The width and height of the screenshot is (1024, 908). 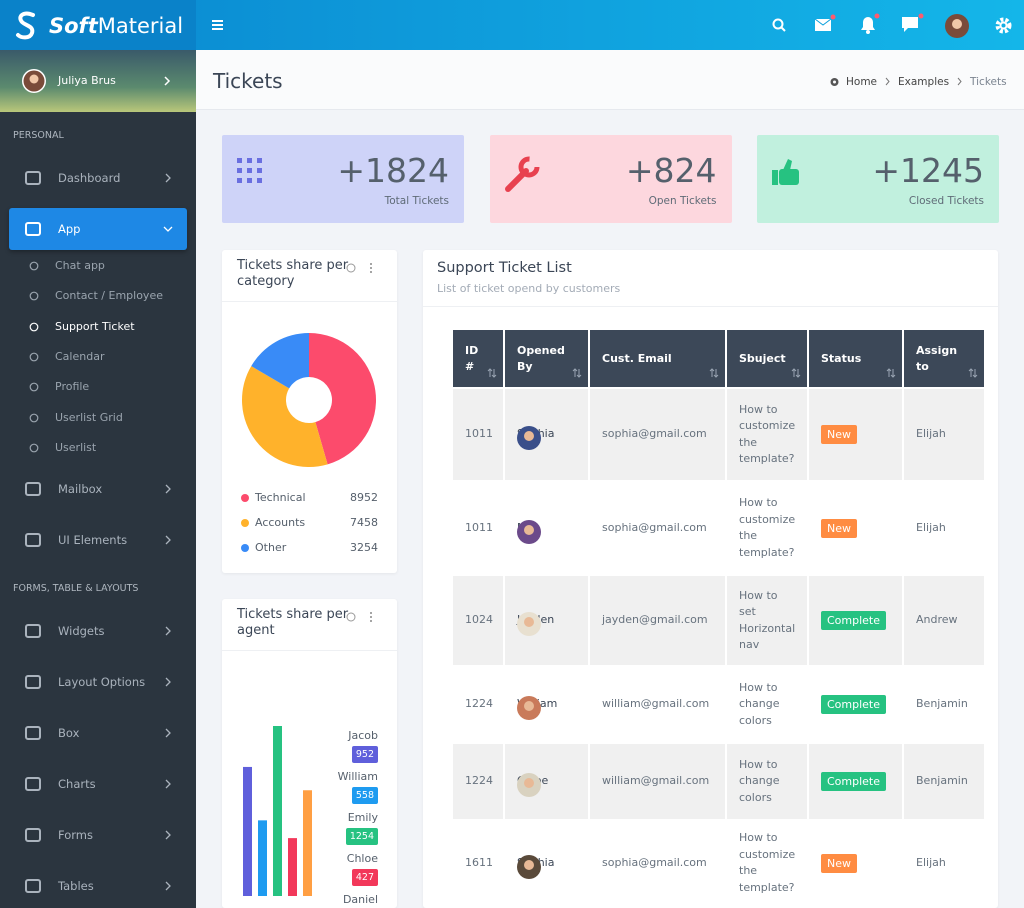 I want to click on cell: Elijah, so click(x=943, y=434).